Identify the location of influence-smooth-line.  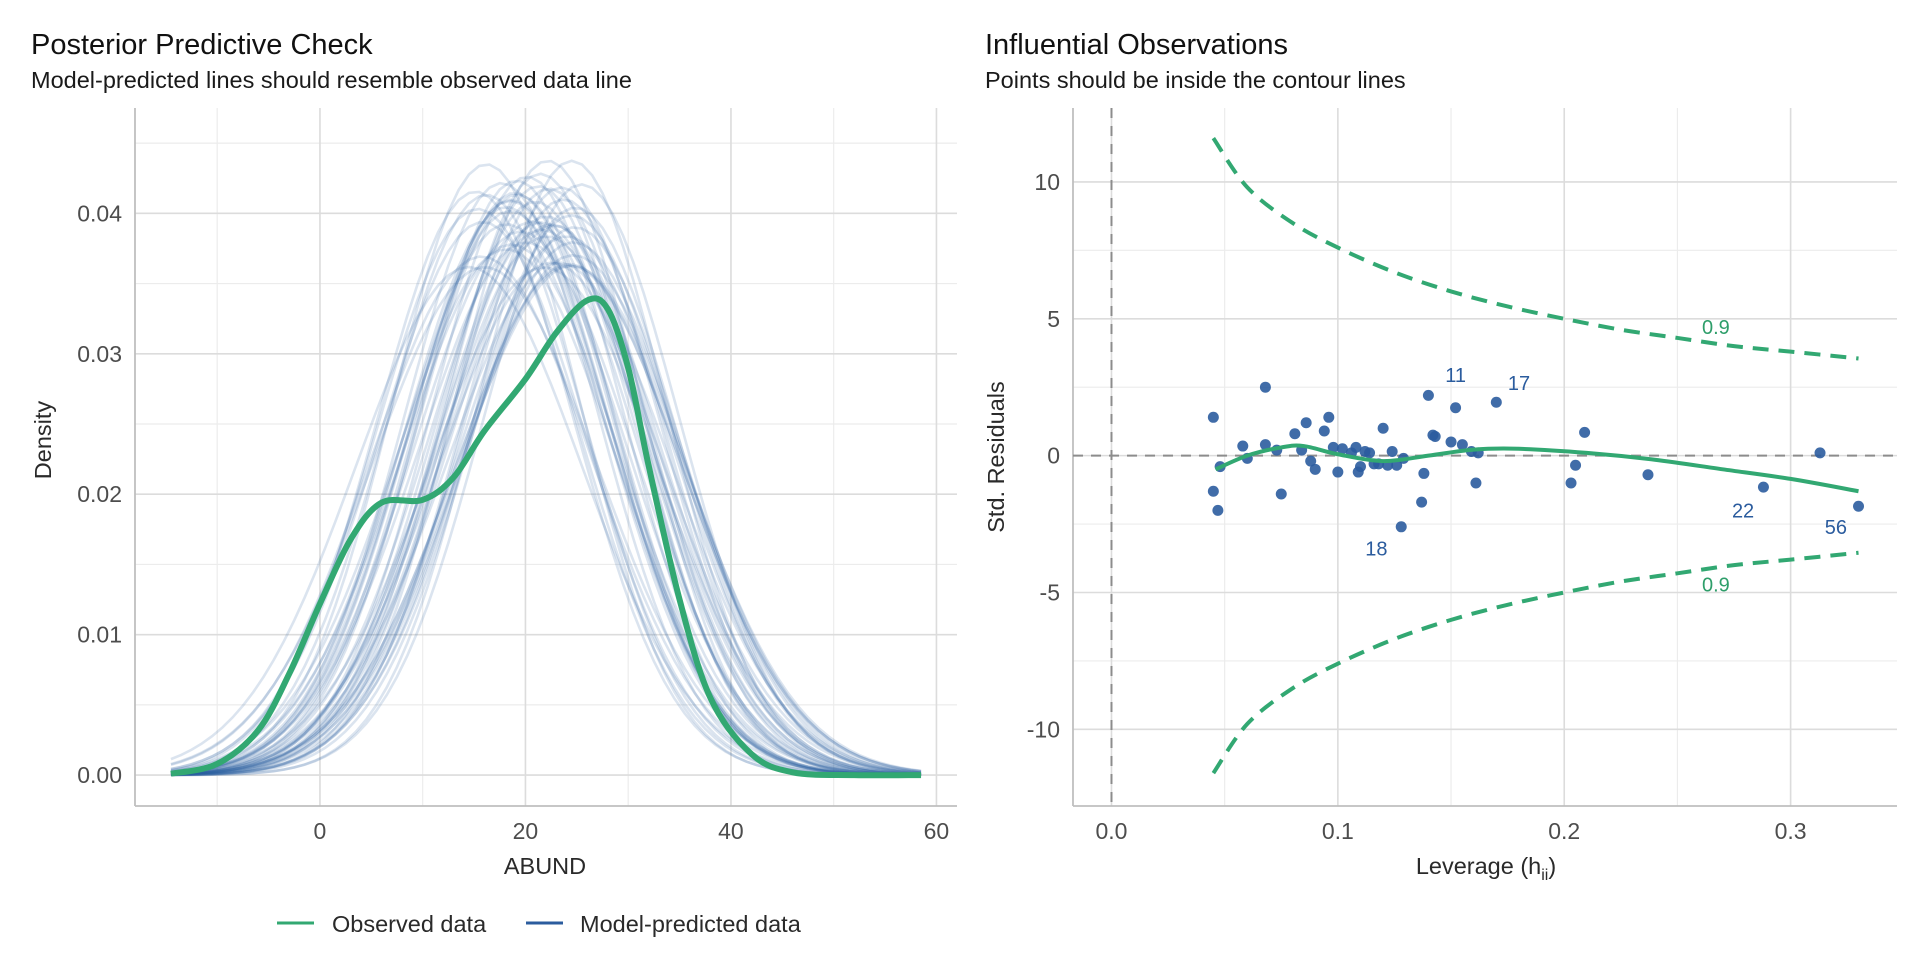
(1536, 468).